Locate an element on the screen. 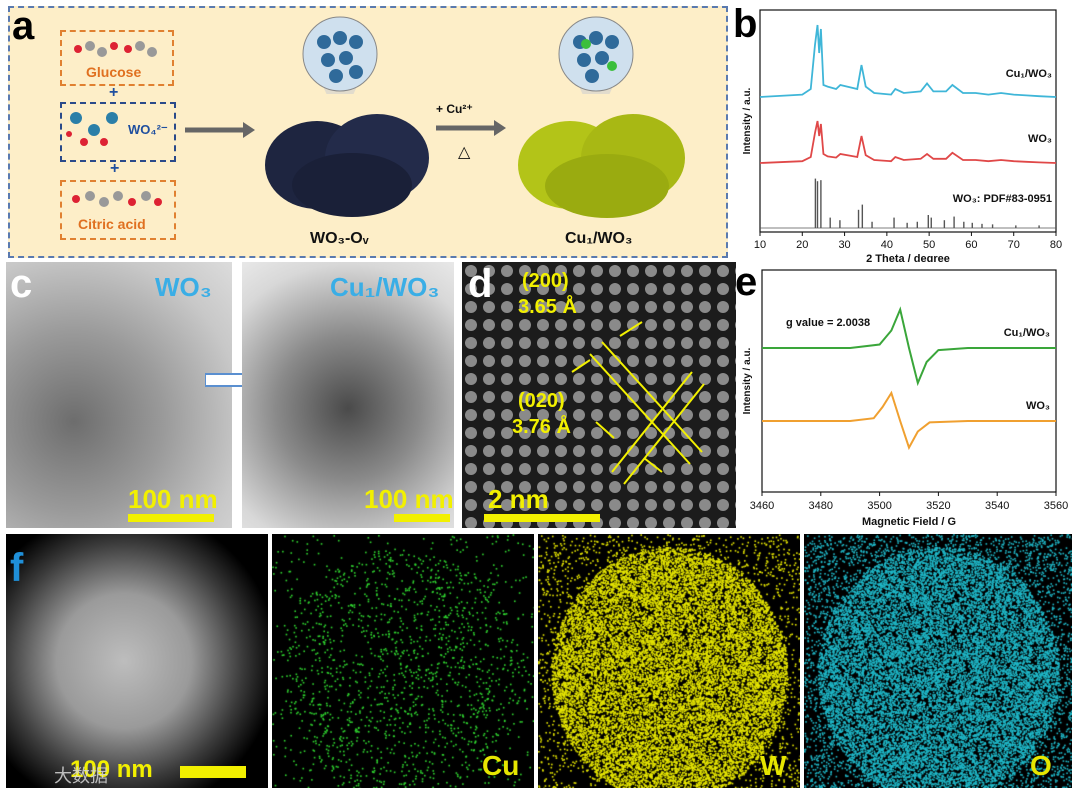  citric-box is located at coordinates (118, 210).